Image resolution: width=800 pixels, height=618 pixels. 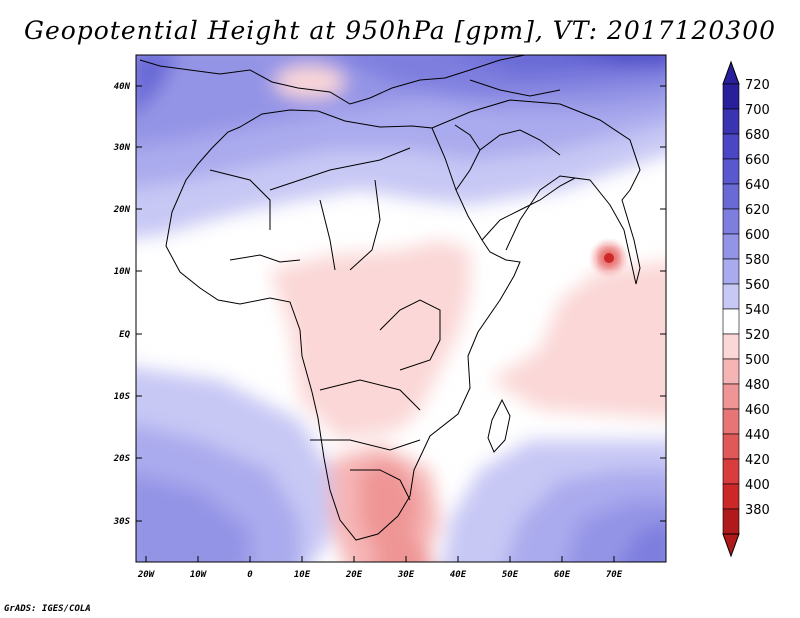 I want to click on colorbar-label: 500, so click(x=757, y=360).